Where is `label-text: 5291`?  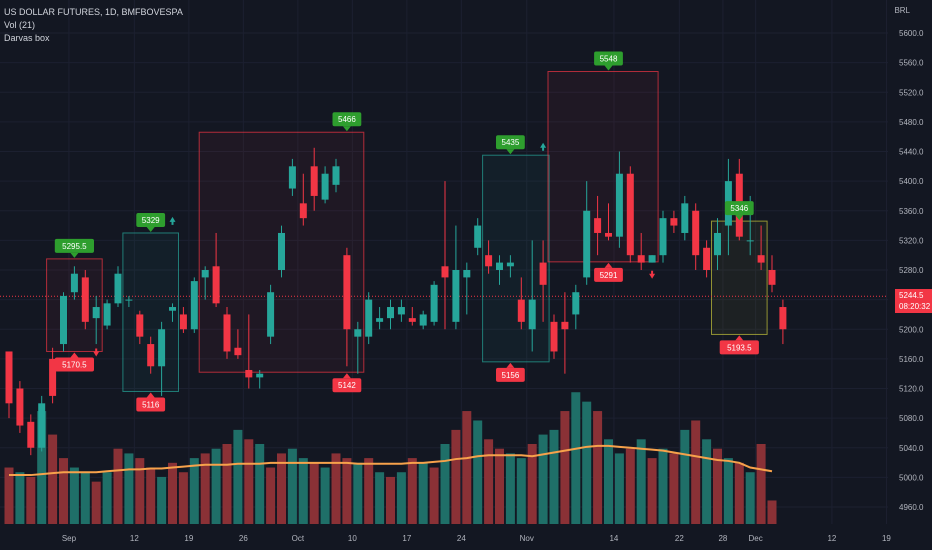 label-text: 5291 is located at coordinates (609, 275).